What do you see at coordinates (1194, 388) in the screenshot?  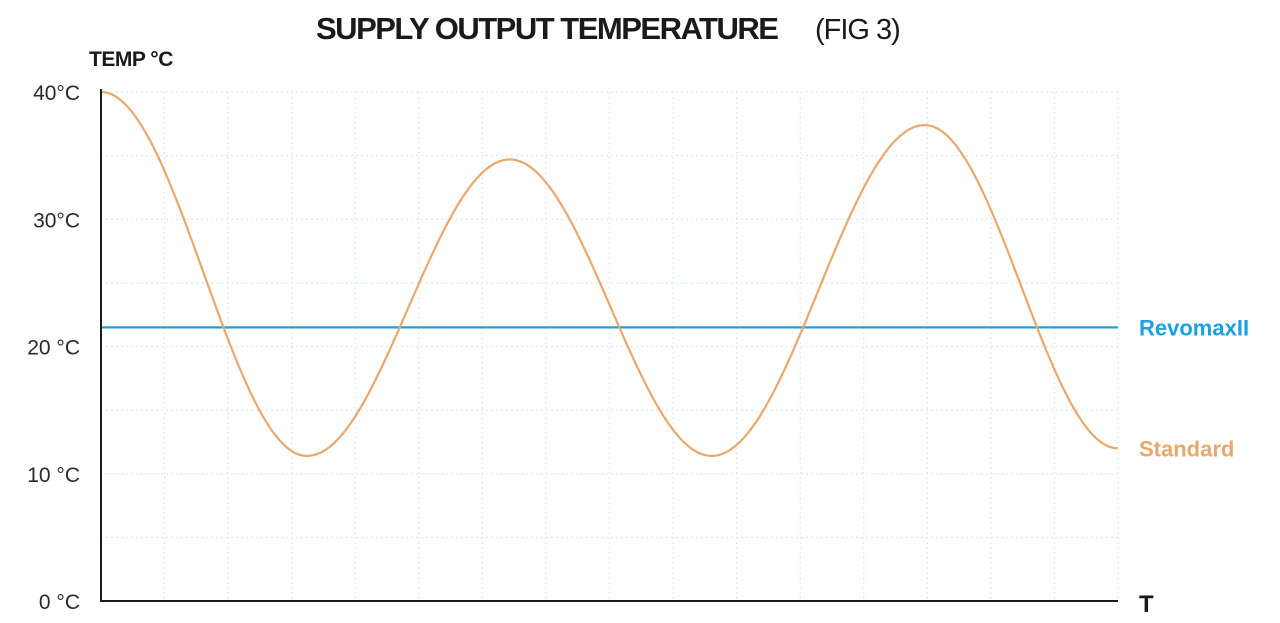 I see `legend: RevomaxII Standard` at bounding box center [1194, 388].